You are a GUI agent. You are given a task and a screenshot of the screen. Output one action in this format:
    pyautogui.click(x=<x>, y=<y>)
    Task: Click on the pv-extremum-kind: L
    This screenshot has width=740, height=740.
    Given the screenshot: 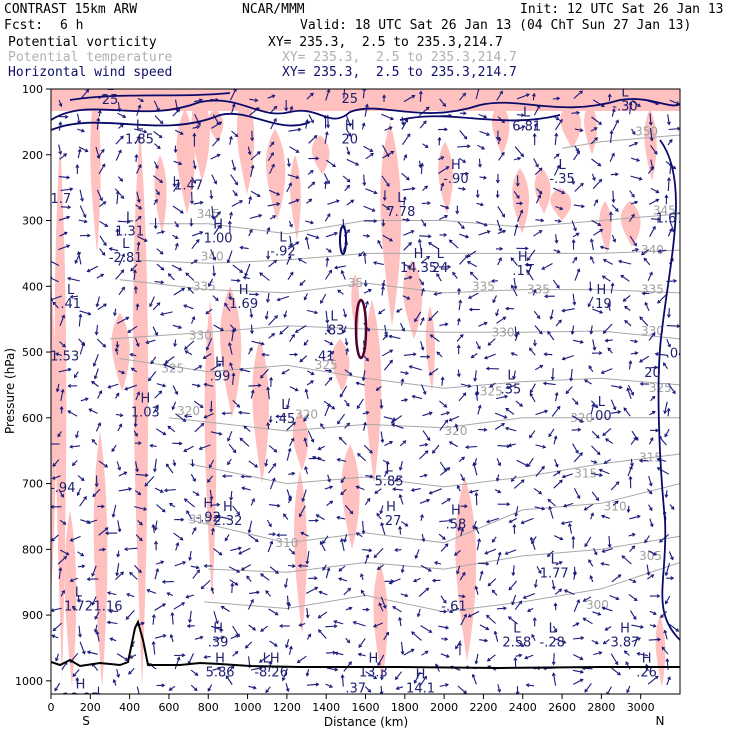 What is the action you would take?
    pyautogui.click(x=511, y=376)
    